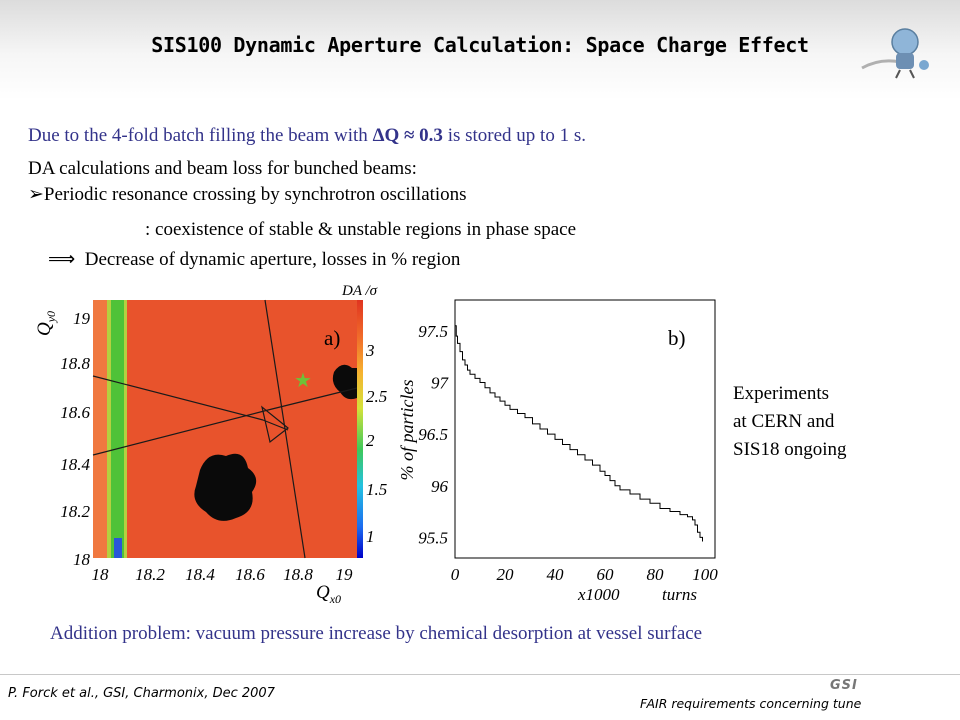  Describe the element at coordinates (579, 433) in the screenshot. I see `plot-b-curve` at that location.